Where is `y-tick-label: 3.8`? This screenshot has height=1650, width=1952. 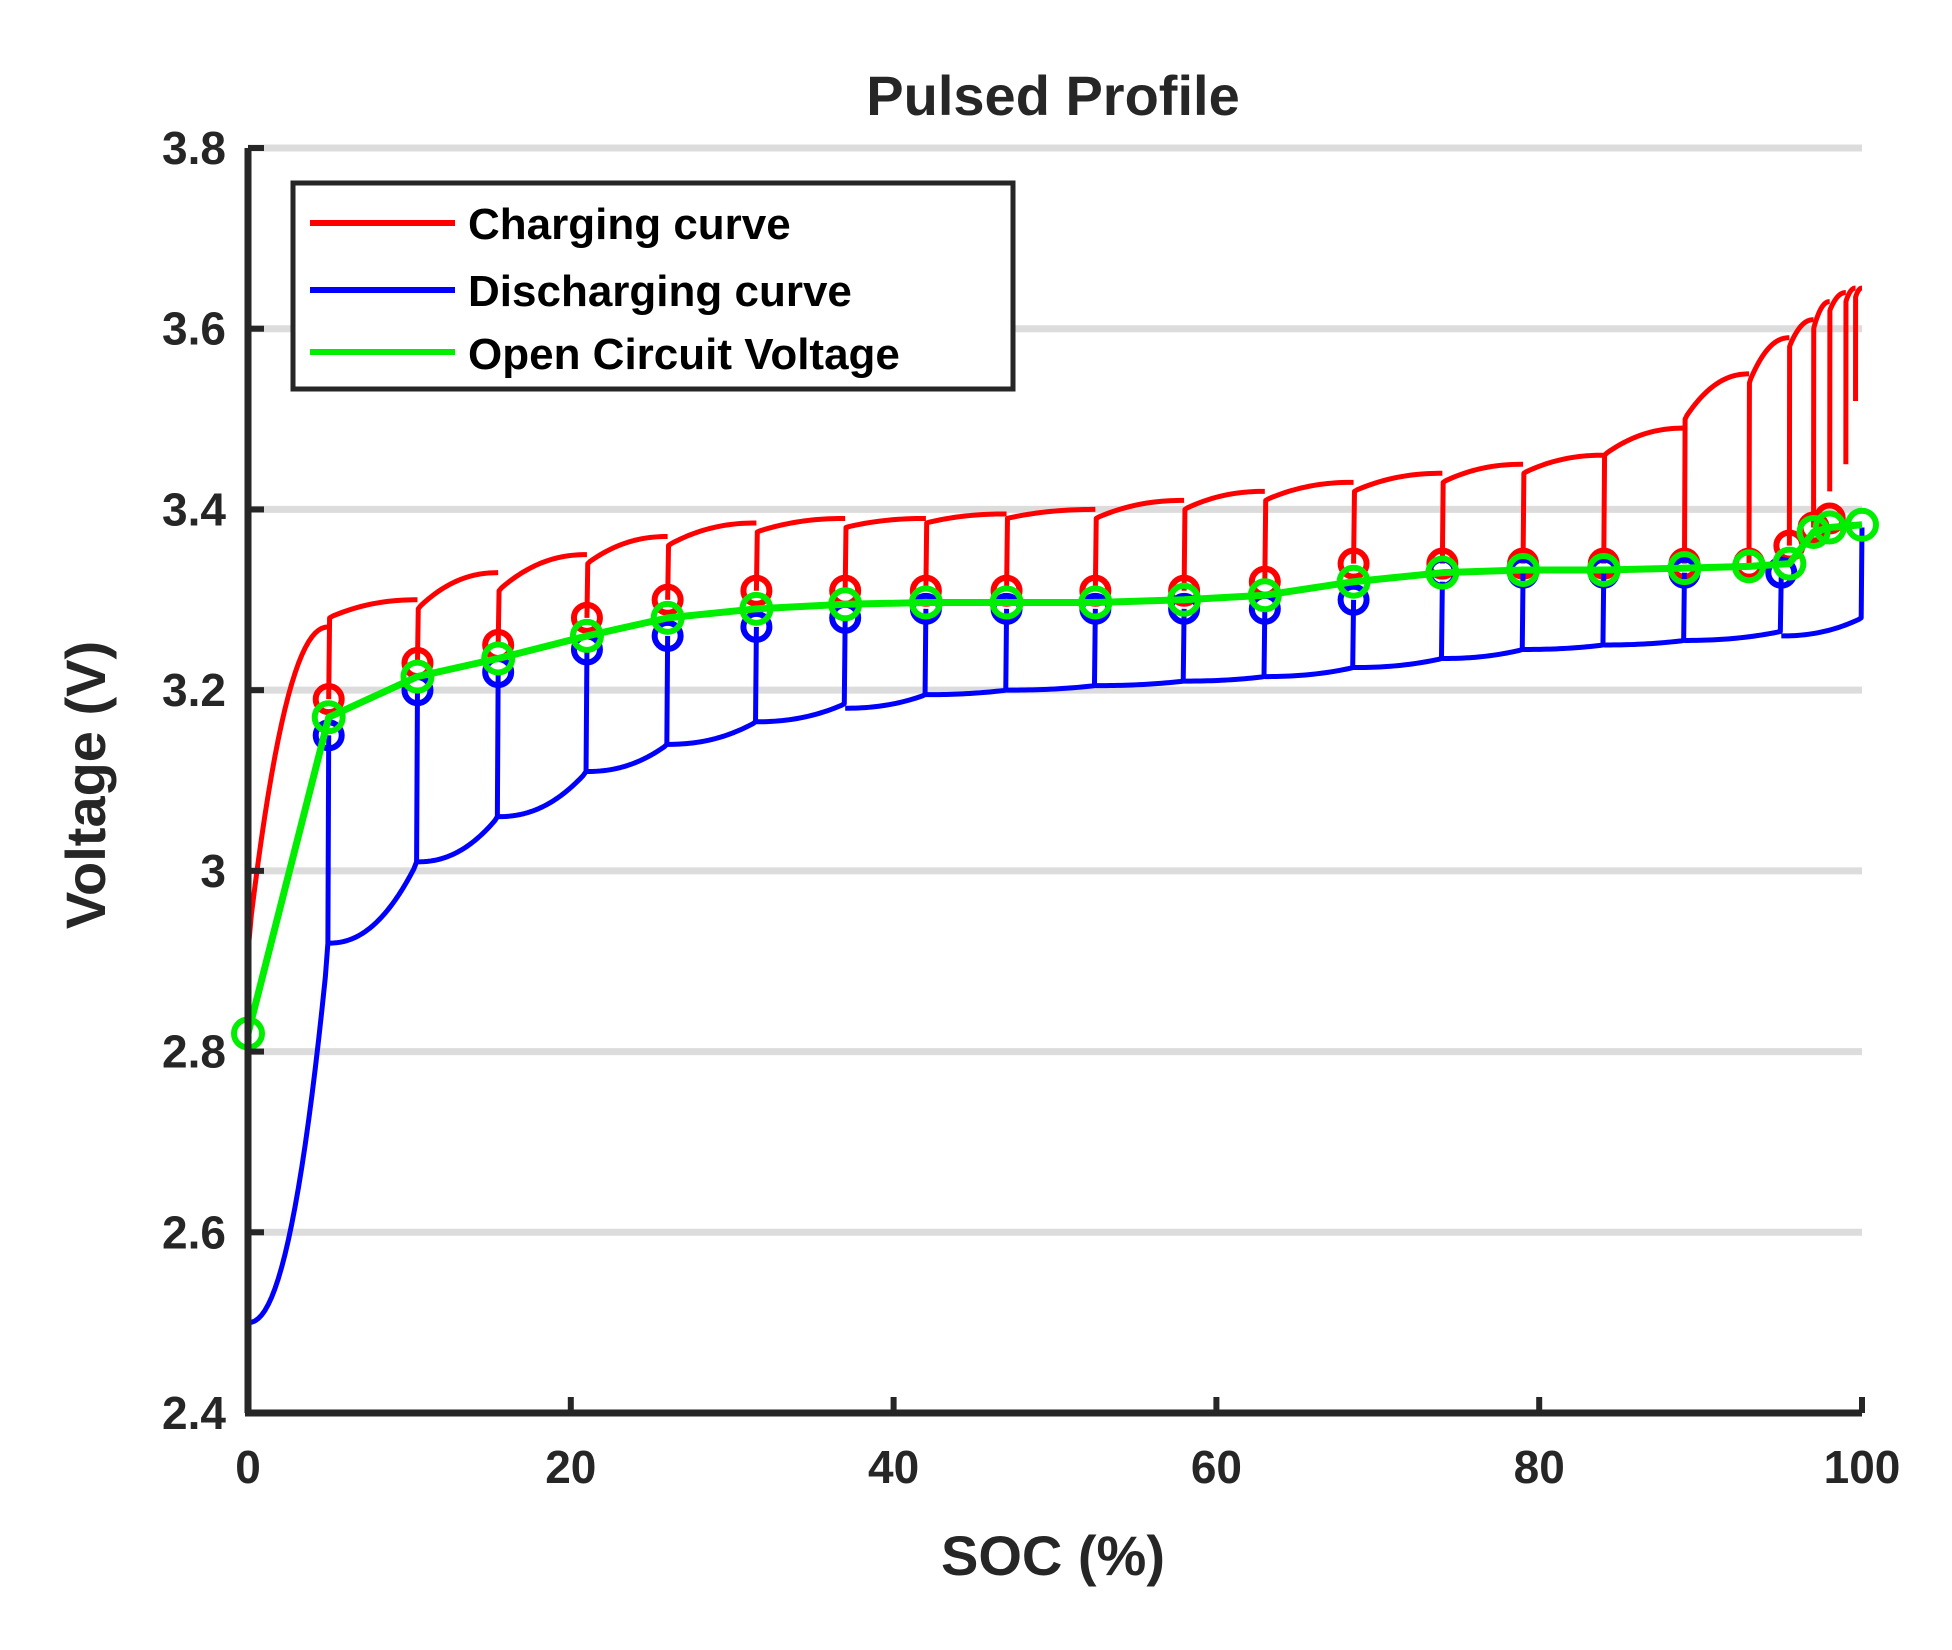 y-tick-label: 3.8 is located at coordinates (194, 148).